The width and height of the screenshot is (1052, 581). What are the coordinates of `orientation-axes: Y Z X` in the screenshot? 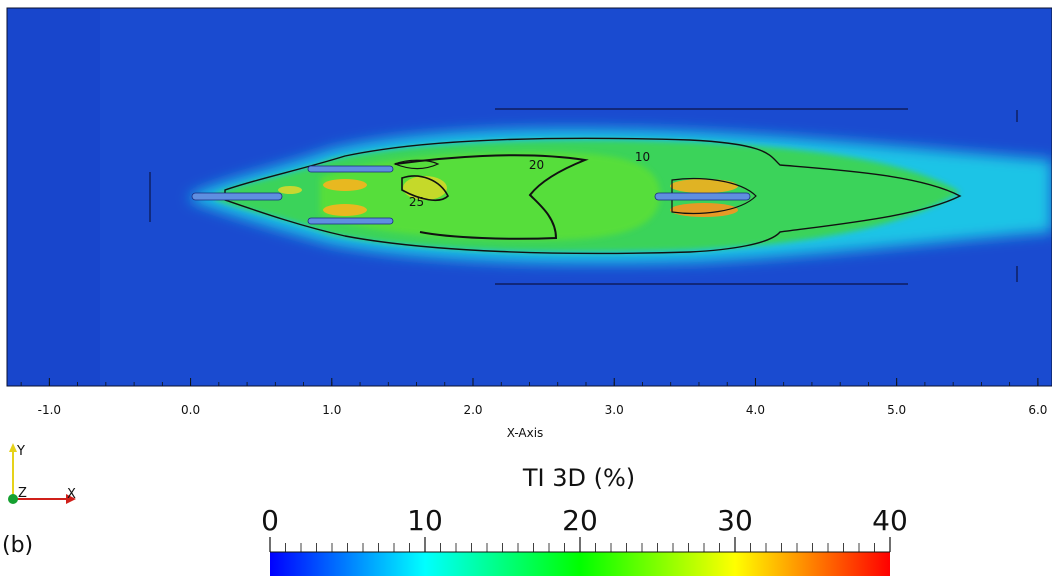 It's located at (42, 473).